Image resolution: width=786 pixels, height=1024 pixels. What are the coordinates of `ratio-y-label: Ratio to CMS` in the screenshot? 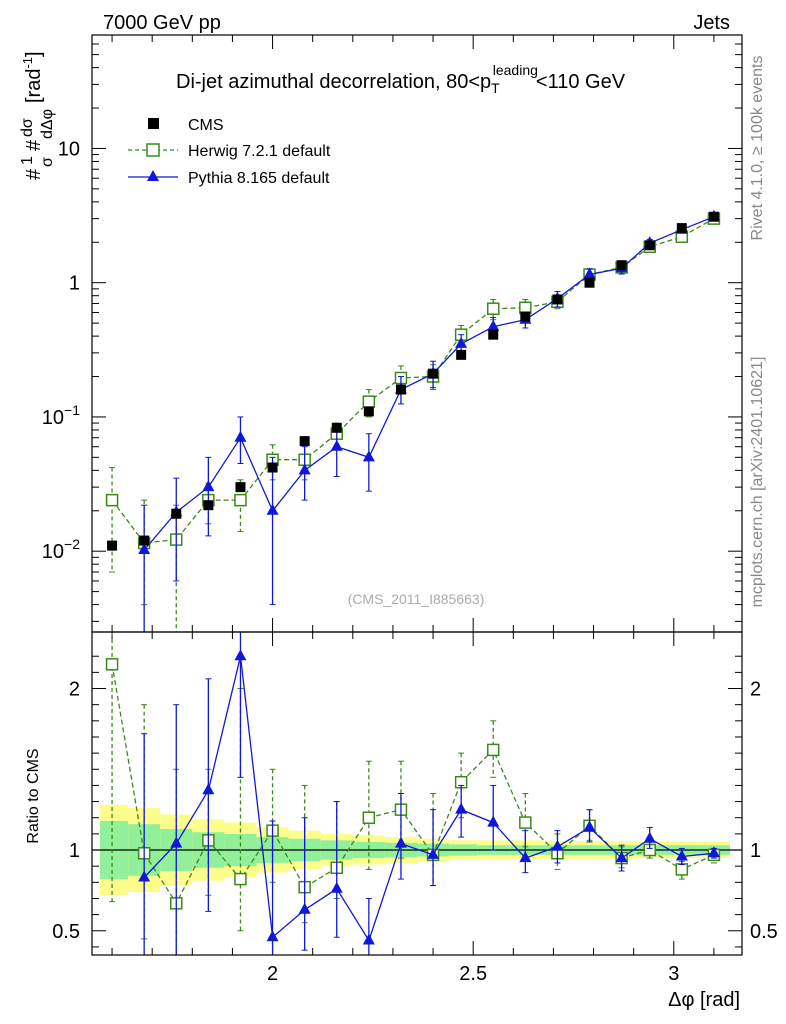 It's located at (33, 795).